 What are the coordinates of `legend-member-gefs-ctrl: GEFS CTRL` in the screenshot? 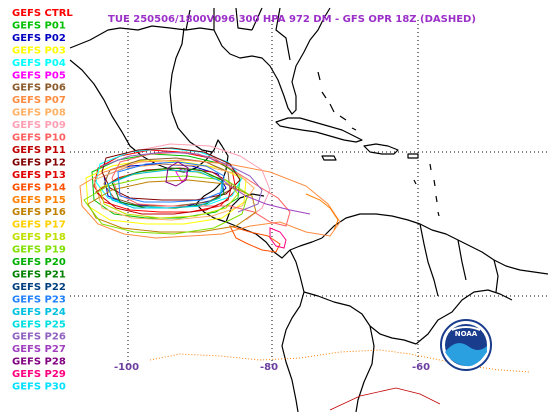 It's located at (42, 13).